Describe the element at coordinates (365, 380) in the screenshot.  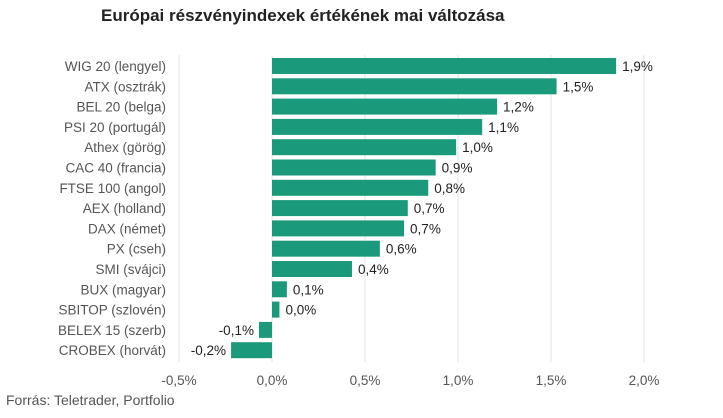
I see `x-tick-label: 0,5%` at that location.